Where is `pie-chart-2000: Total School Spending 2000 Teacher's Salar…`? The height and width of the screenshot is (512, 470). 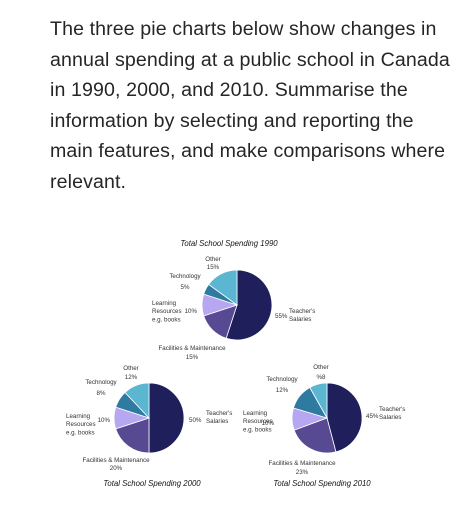 pie-chart-2000: Total School Spending 2000 Teacher's Salar… is located at coordinates (149, 426).